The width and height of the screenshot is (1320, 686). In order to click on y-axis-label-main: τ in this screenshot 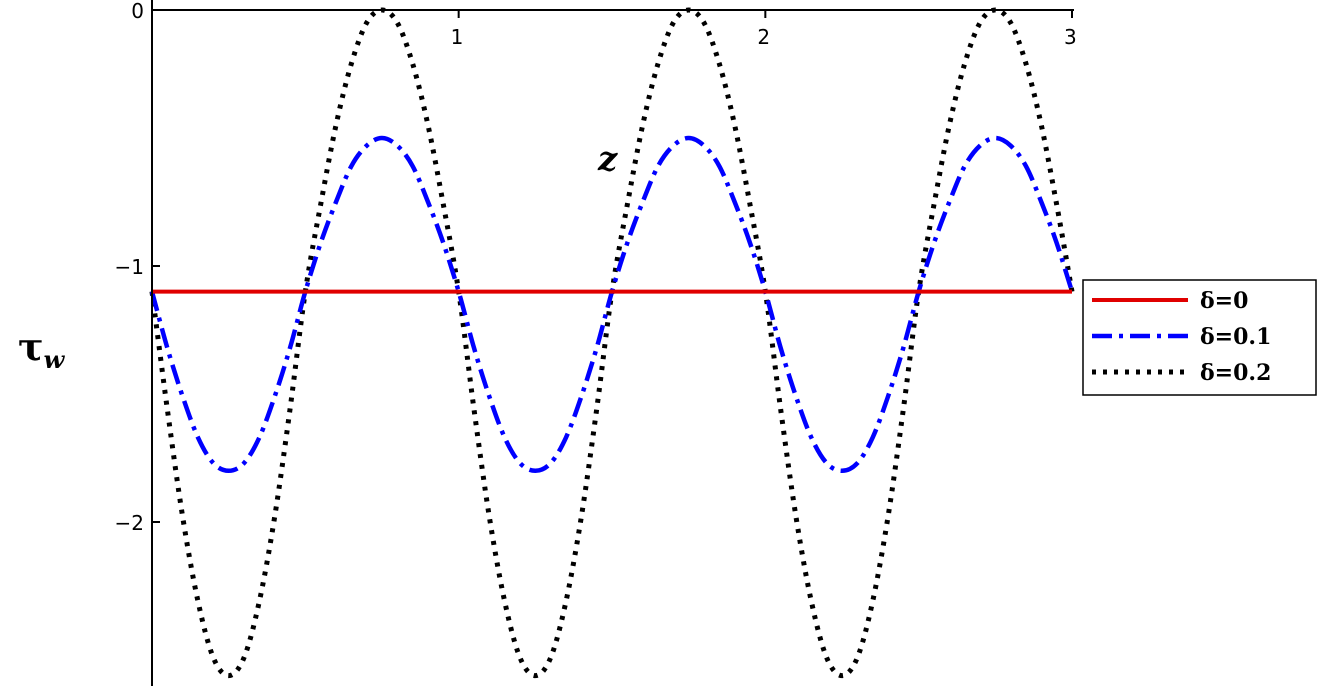, I will do `click(31, 346)`.